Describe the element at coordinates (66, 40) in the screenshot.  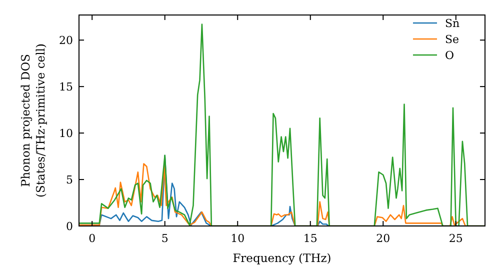
I see `y-tick-label: 20` at that location.